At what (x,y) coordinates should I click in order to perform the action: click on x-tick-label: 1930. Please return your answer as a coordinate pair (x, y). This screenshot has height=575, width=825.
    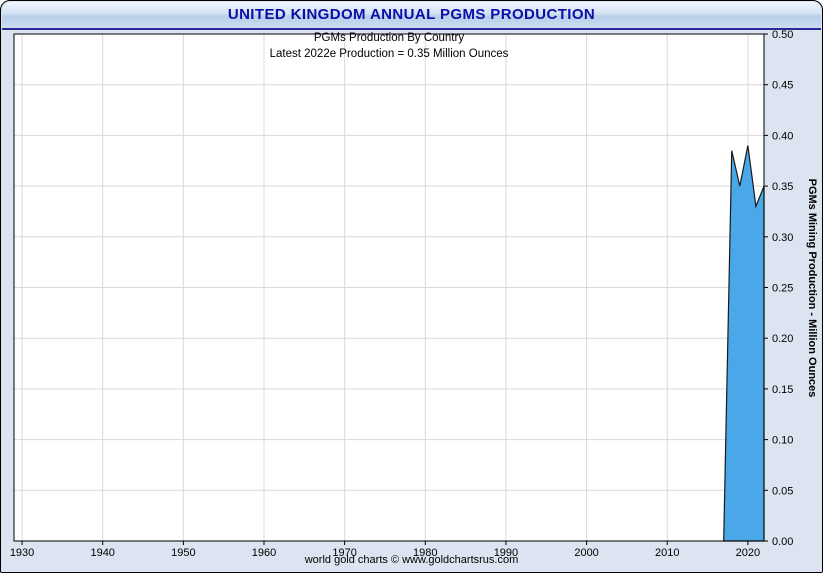
    Looking at the image, I should click on (22, 553).